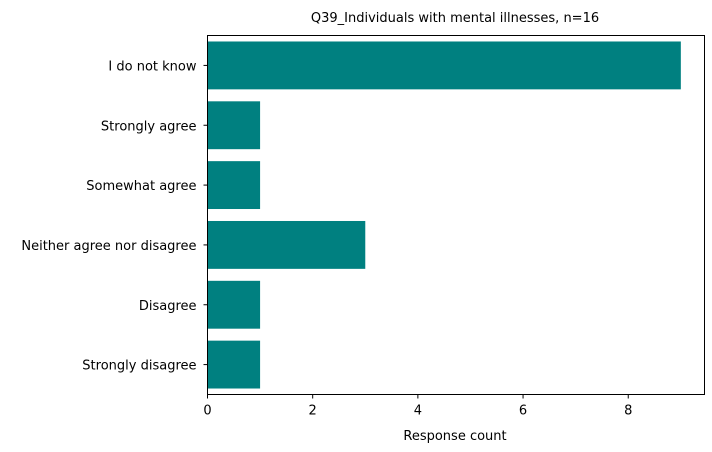 This screenshot has width=712, height=452. I want to click on bar-somewhat-agree, so click(234, 185).